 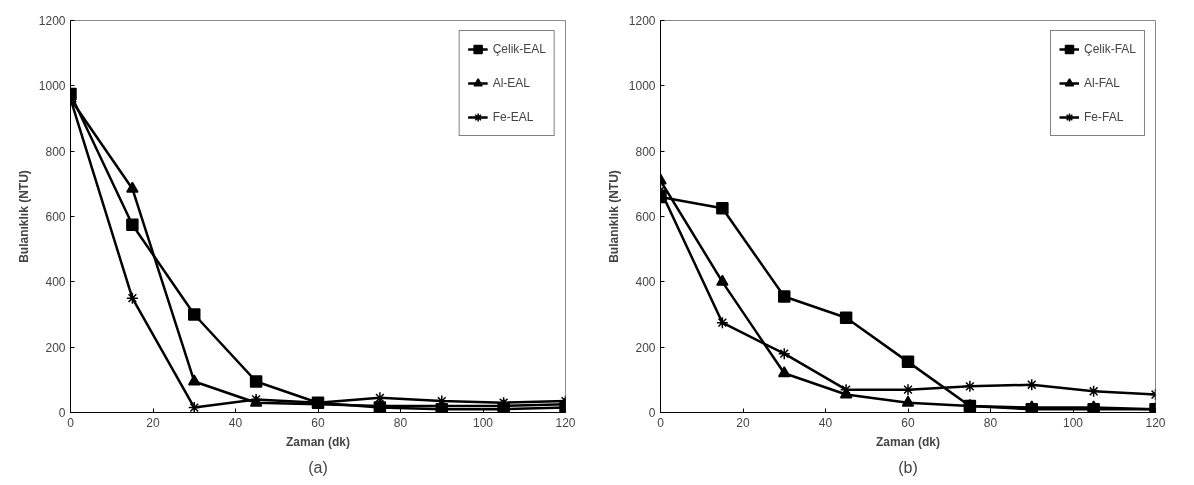 What do you see at coordinates (1103, 117) in the screenshot?
I see `legend-label: Fe-FAL` at bounding box center [1103, 117].